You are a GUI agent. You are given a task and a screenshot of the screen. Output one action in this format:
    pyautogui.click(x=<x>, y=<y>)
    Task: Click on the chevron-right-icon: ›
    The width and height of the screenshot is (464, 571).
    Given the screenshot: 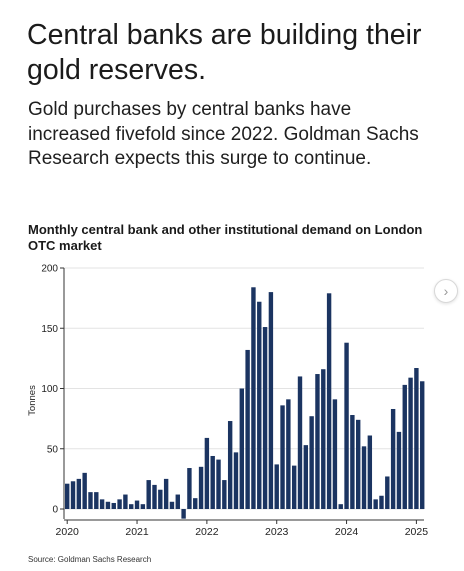 What is the action you would take?
    pyautogui.click(x=446, y=291)
    